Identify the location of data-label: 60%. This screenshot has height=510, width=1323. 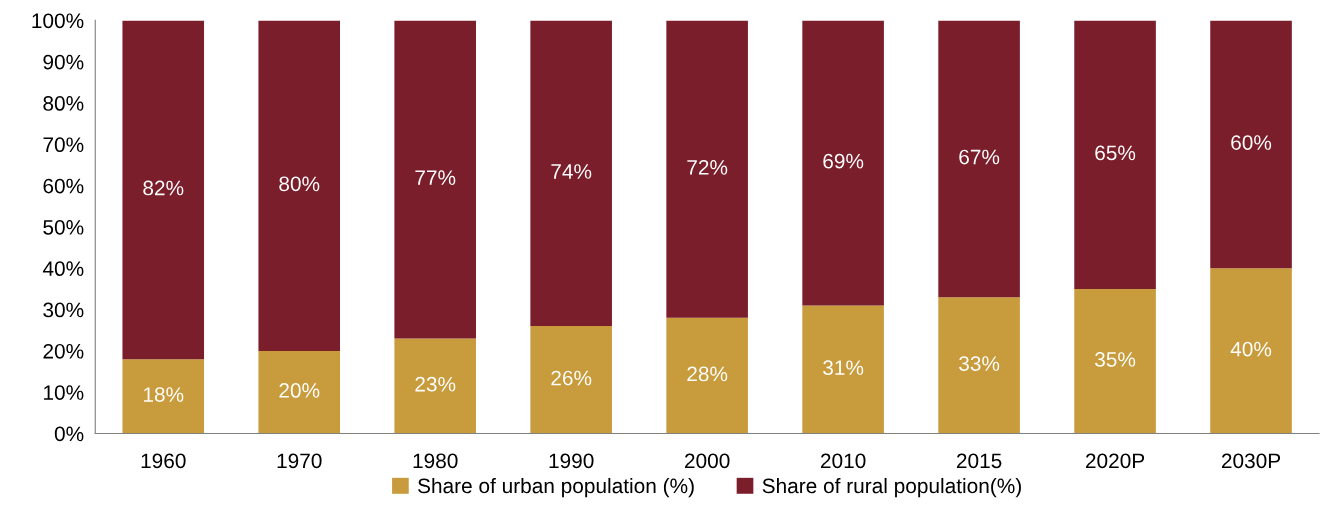
(1251, 142).